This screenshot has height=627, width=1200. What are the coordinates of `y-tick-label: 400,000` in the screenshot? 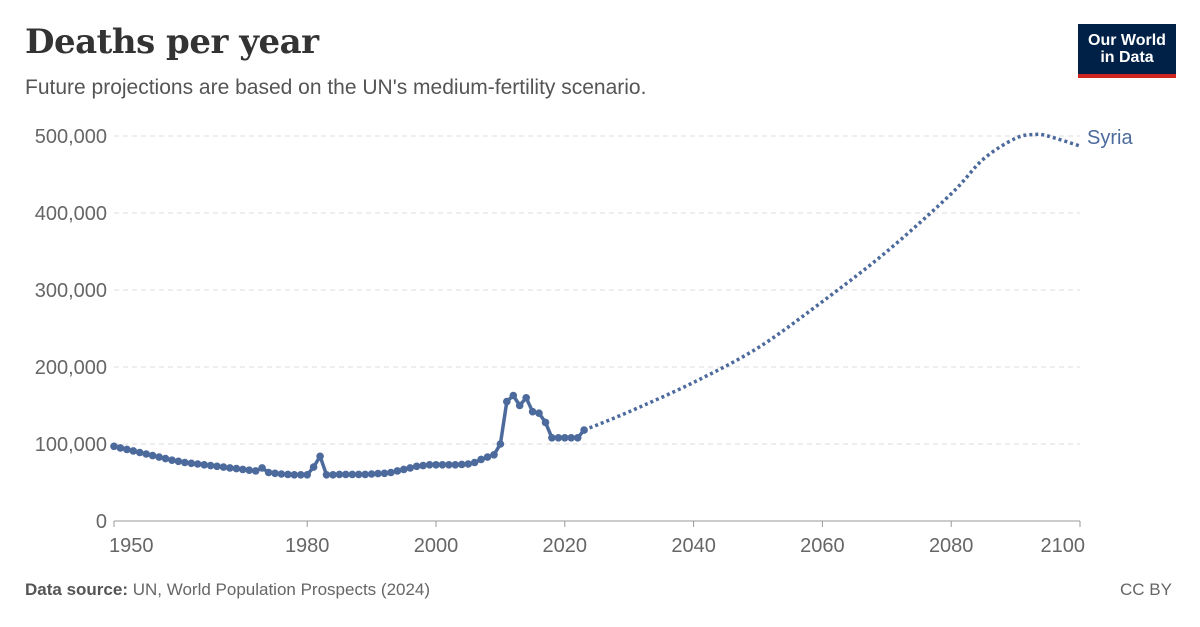 It's located at (71, 214).